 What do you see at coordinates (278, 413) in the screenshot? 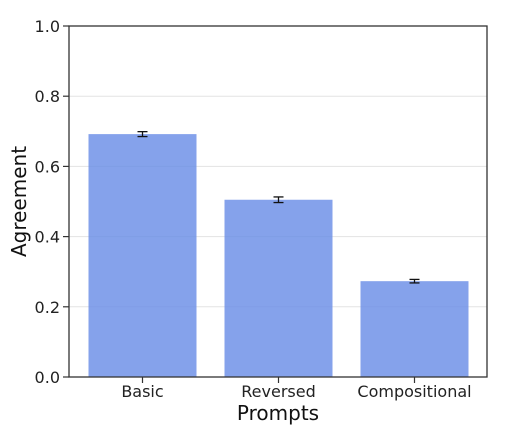
I see `x-axis-title: Prompts` at bounding box center [278, 413].